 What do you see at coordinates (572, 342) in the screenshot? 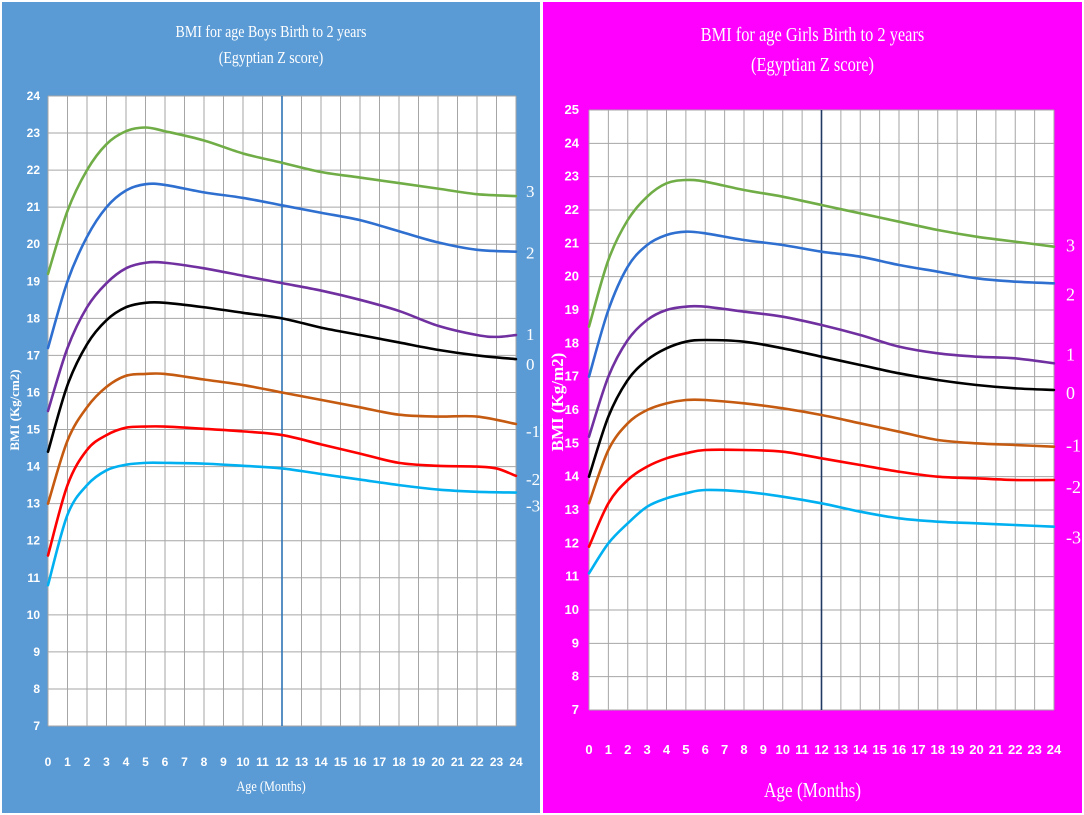
I see `girls-y-tick-label: 18` at bounding box center [572, 342].